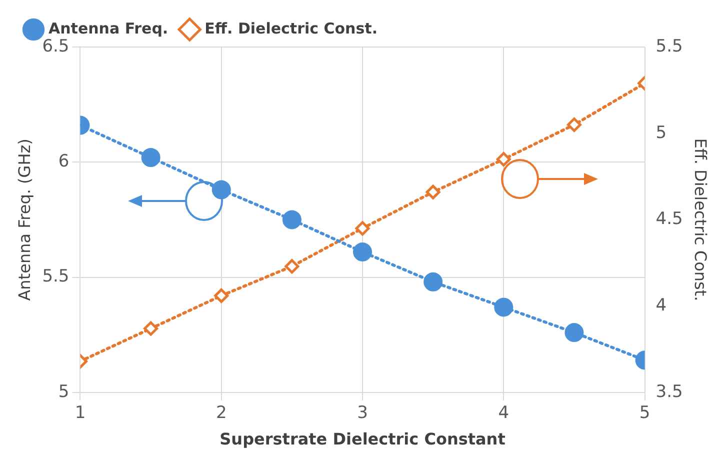 The image size is (725, 466). I want to click on y2-tick-label: 3.5, so click(669, 392).